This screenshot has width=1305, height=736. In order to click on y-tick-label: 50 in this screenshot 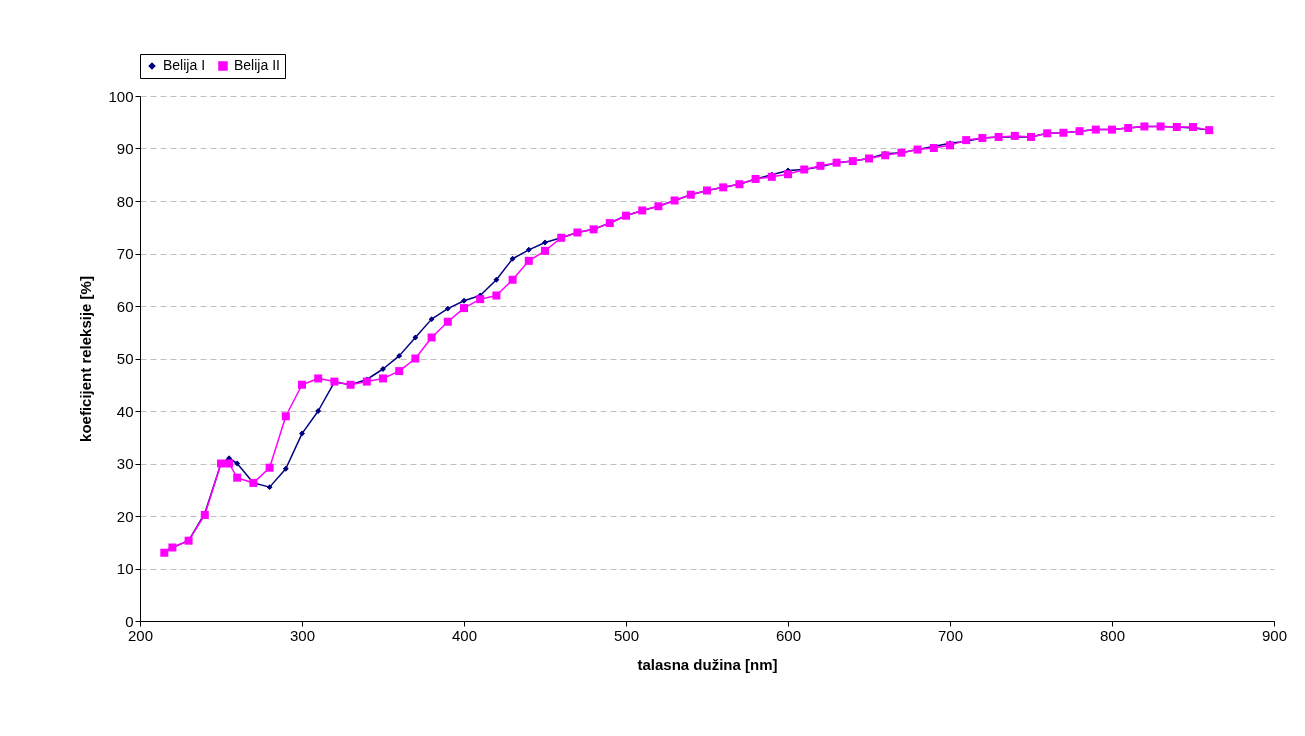, I will do `click(125, 358)`.